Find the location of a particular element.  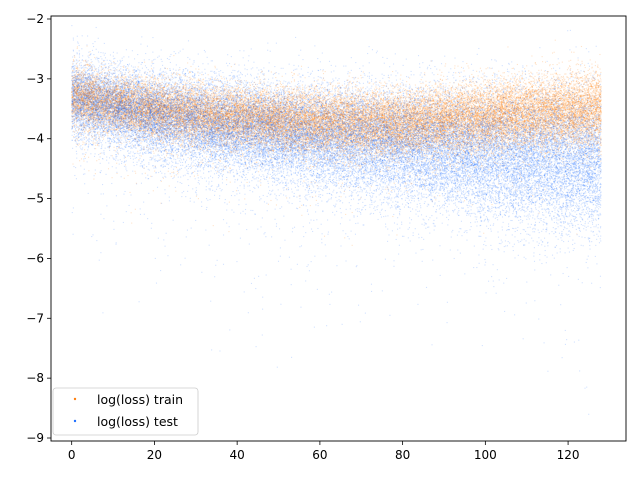

legend-marker-test is located at coordinates (75, 421).